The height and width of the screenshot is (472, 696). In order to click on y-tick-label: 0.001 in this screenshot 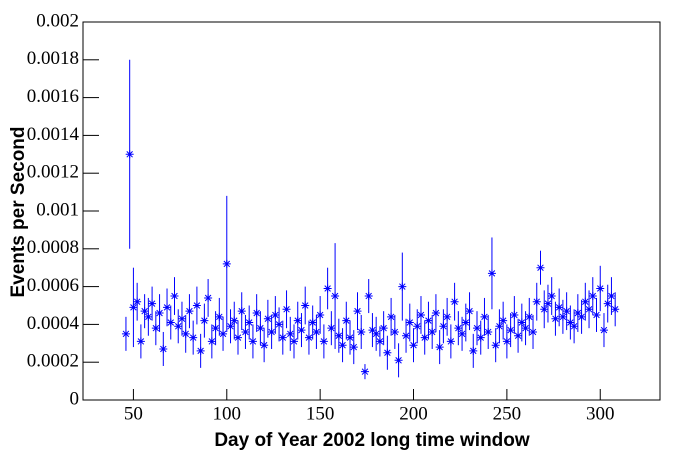, I will do `click(57, 209)`.